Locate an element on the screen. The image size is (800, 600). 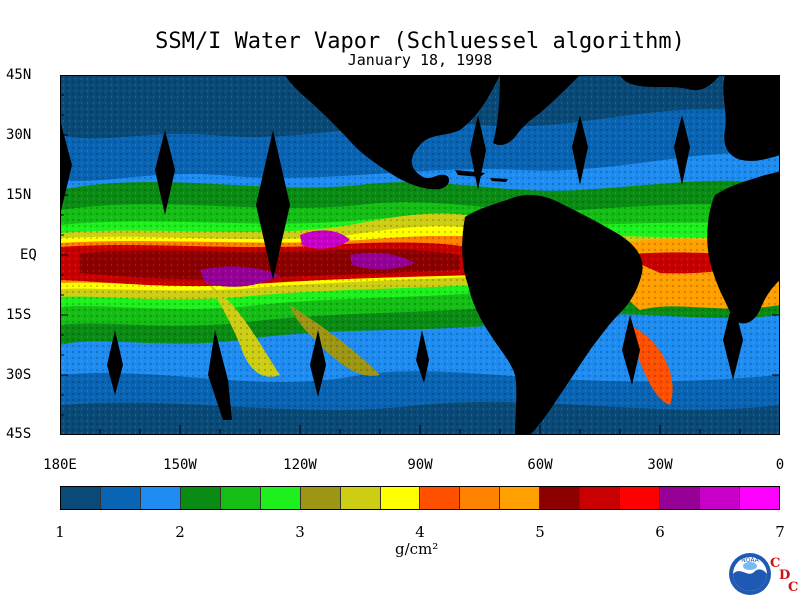
map-title: SSM/I Water Vapor (Schluessel algorithm) is located at coordinates (420, 41).